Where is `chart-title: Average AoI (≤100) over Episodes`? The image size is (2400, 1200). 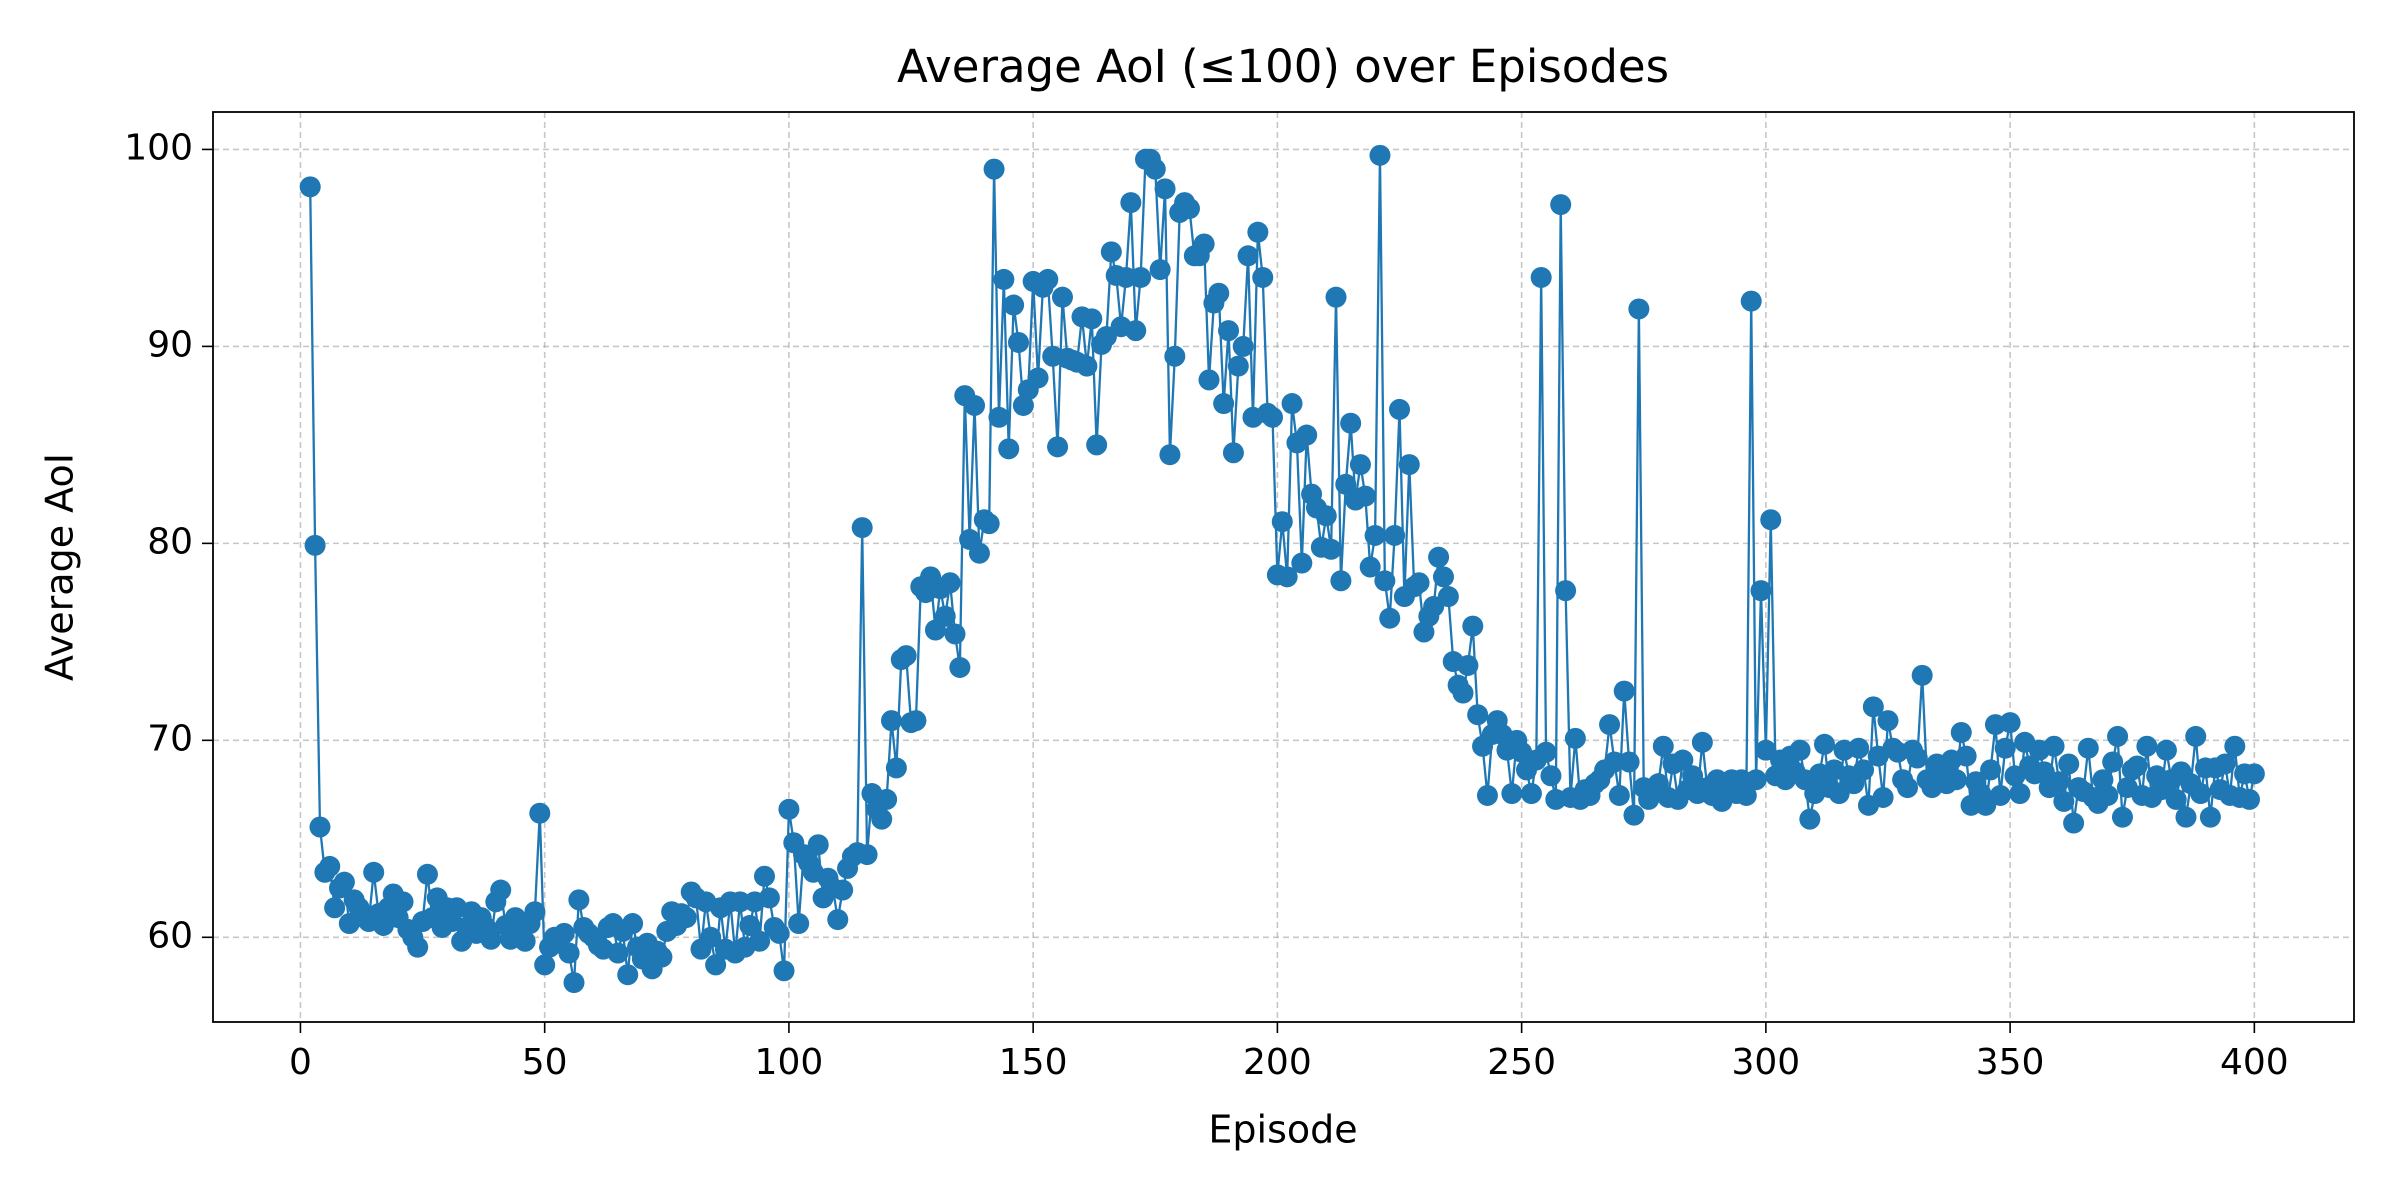
chart-title: Average AoI (≤100) over Episodes is located at coordinates (1283, 66).